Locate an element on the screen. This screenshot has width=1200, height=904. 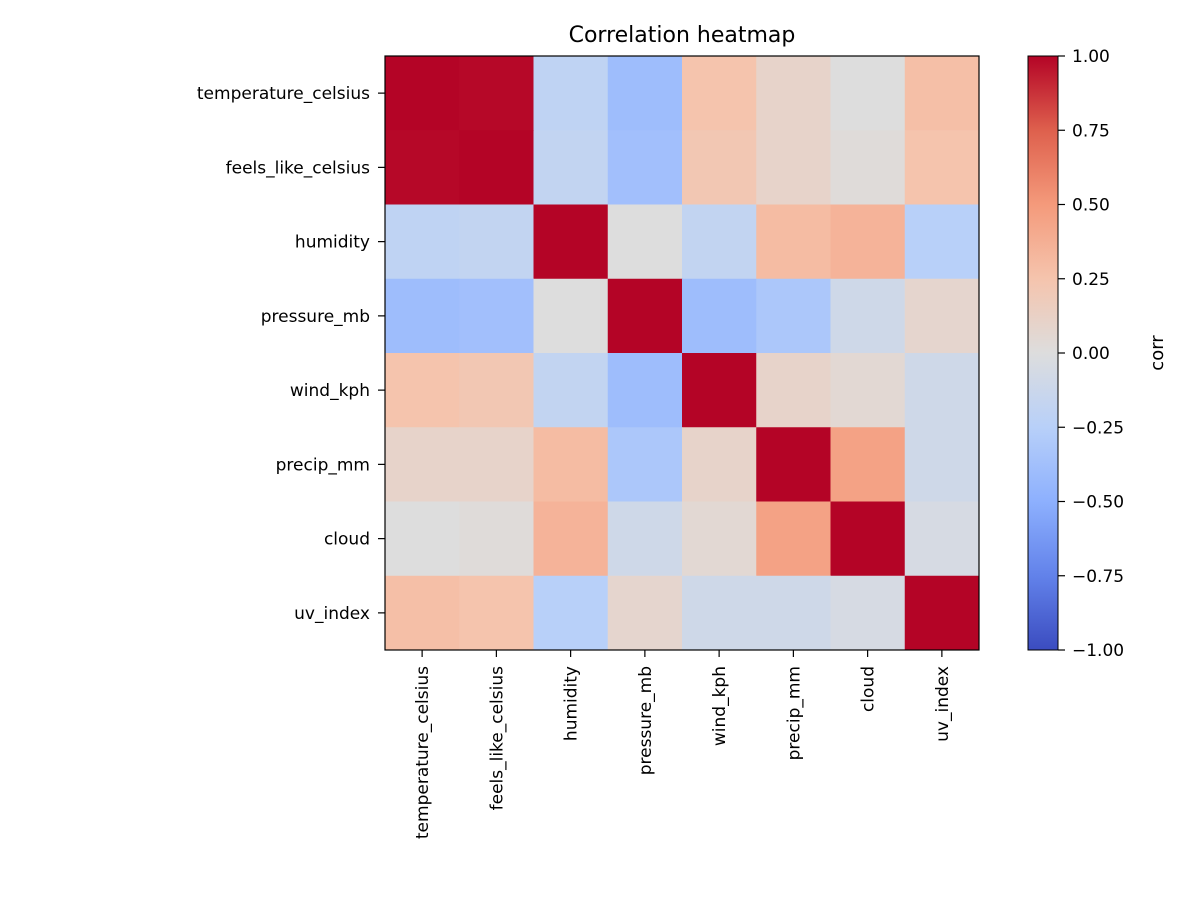
heatmap-cell-pressure_mb-wind_kph is located at coordinates (719, 316).